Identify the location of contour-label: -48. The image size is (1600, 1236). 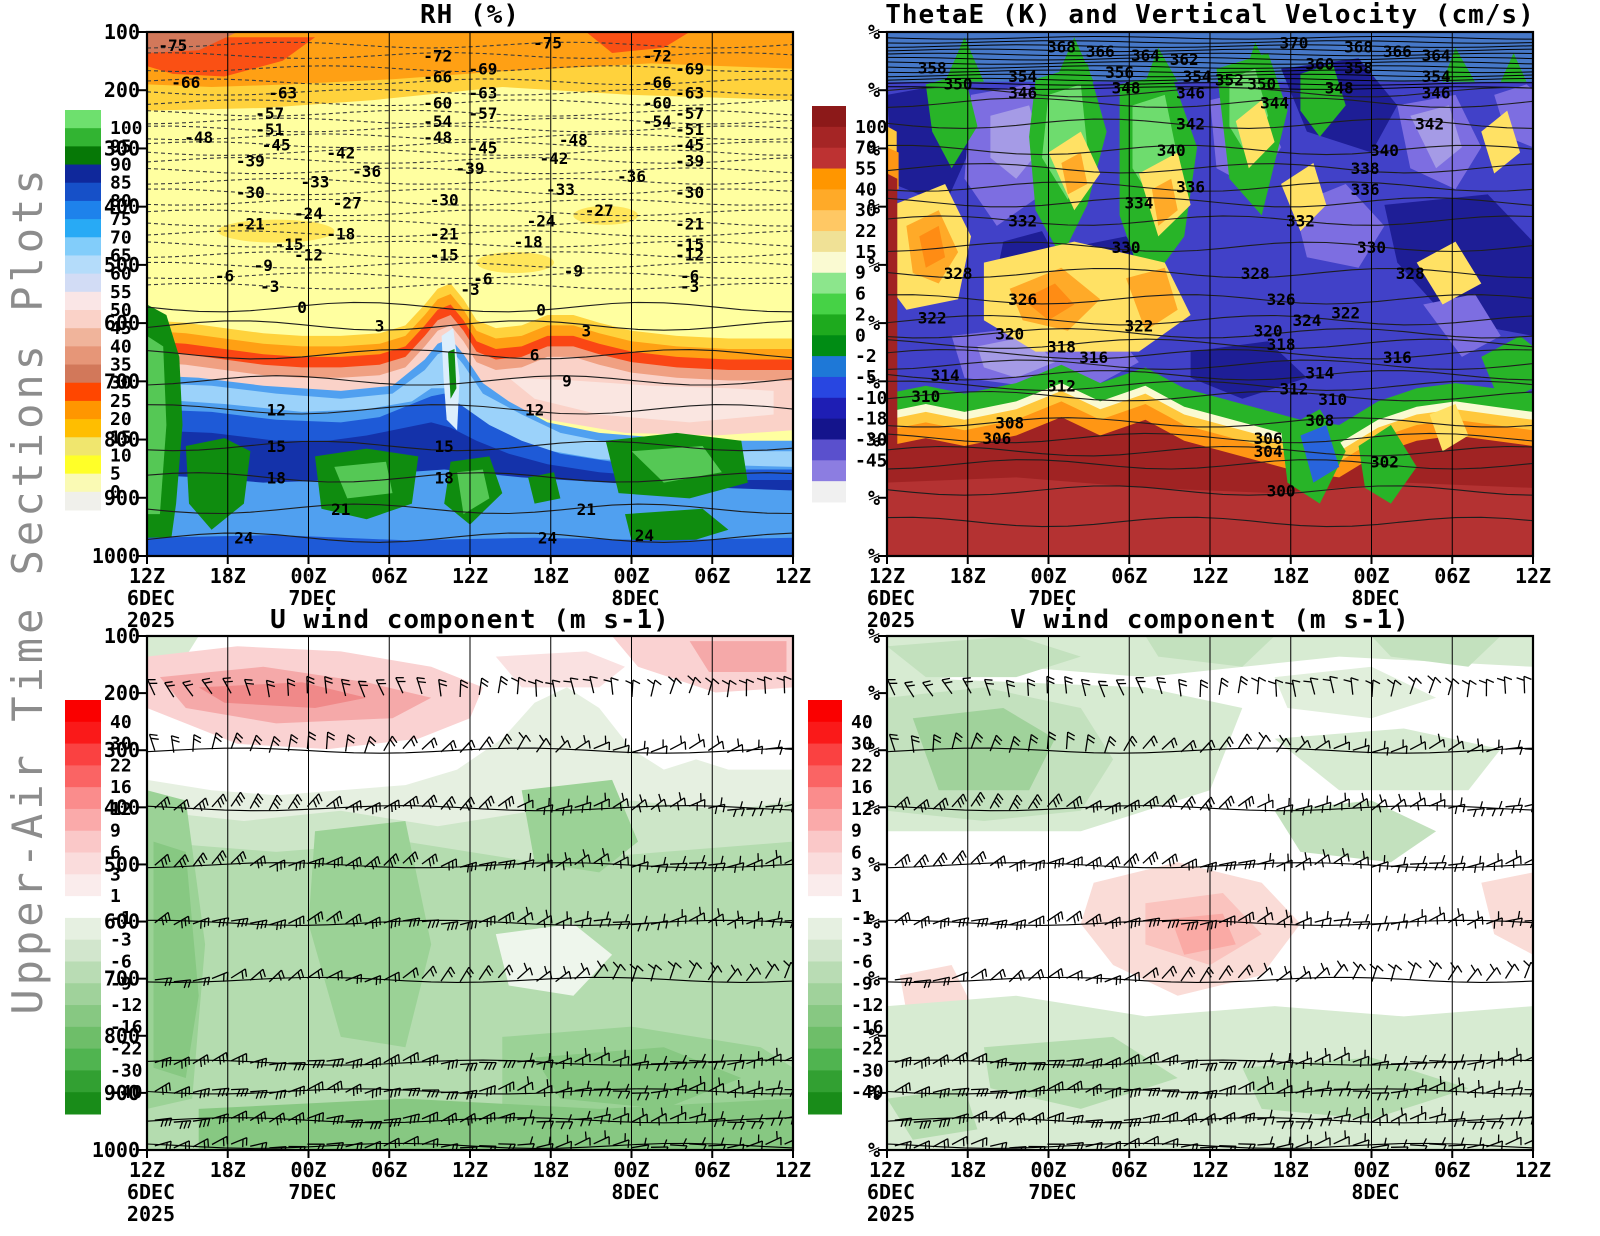
(573, 139).